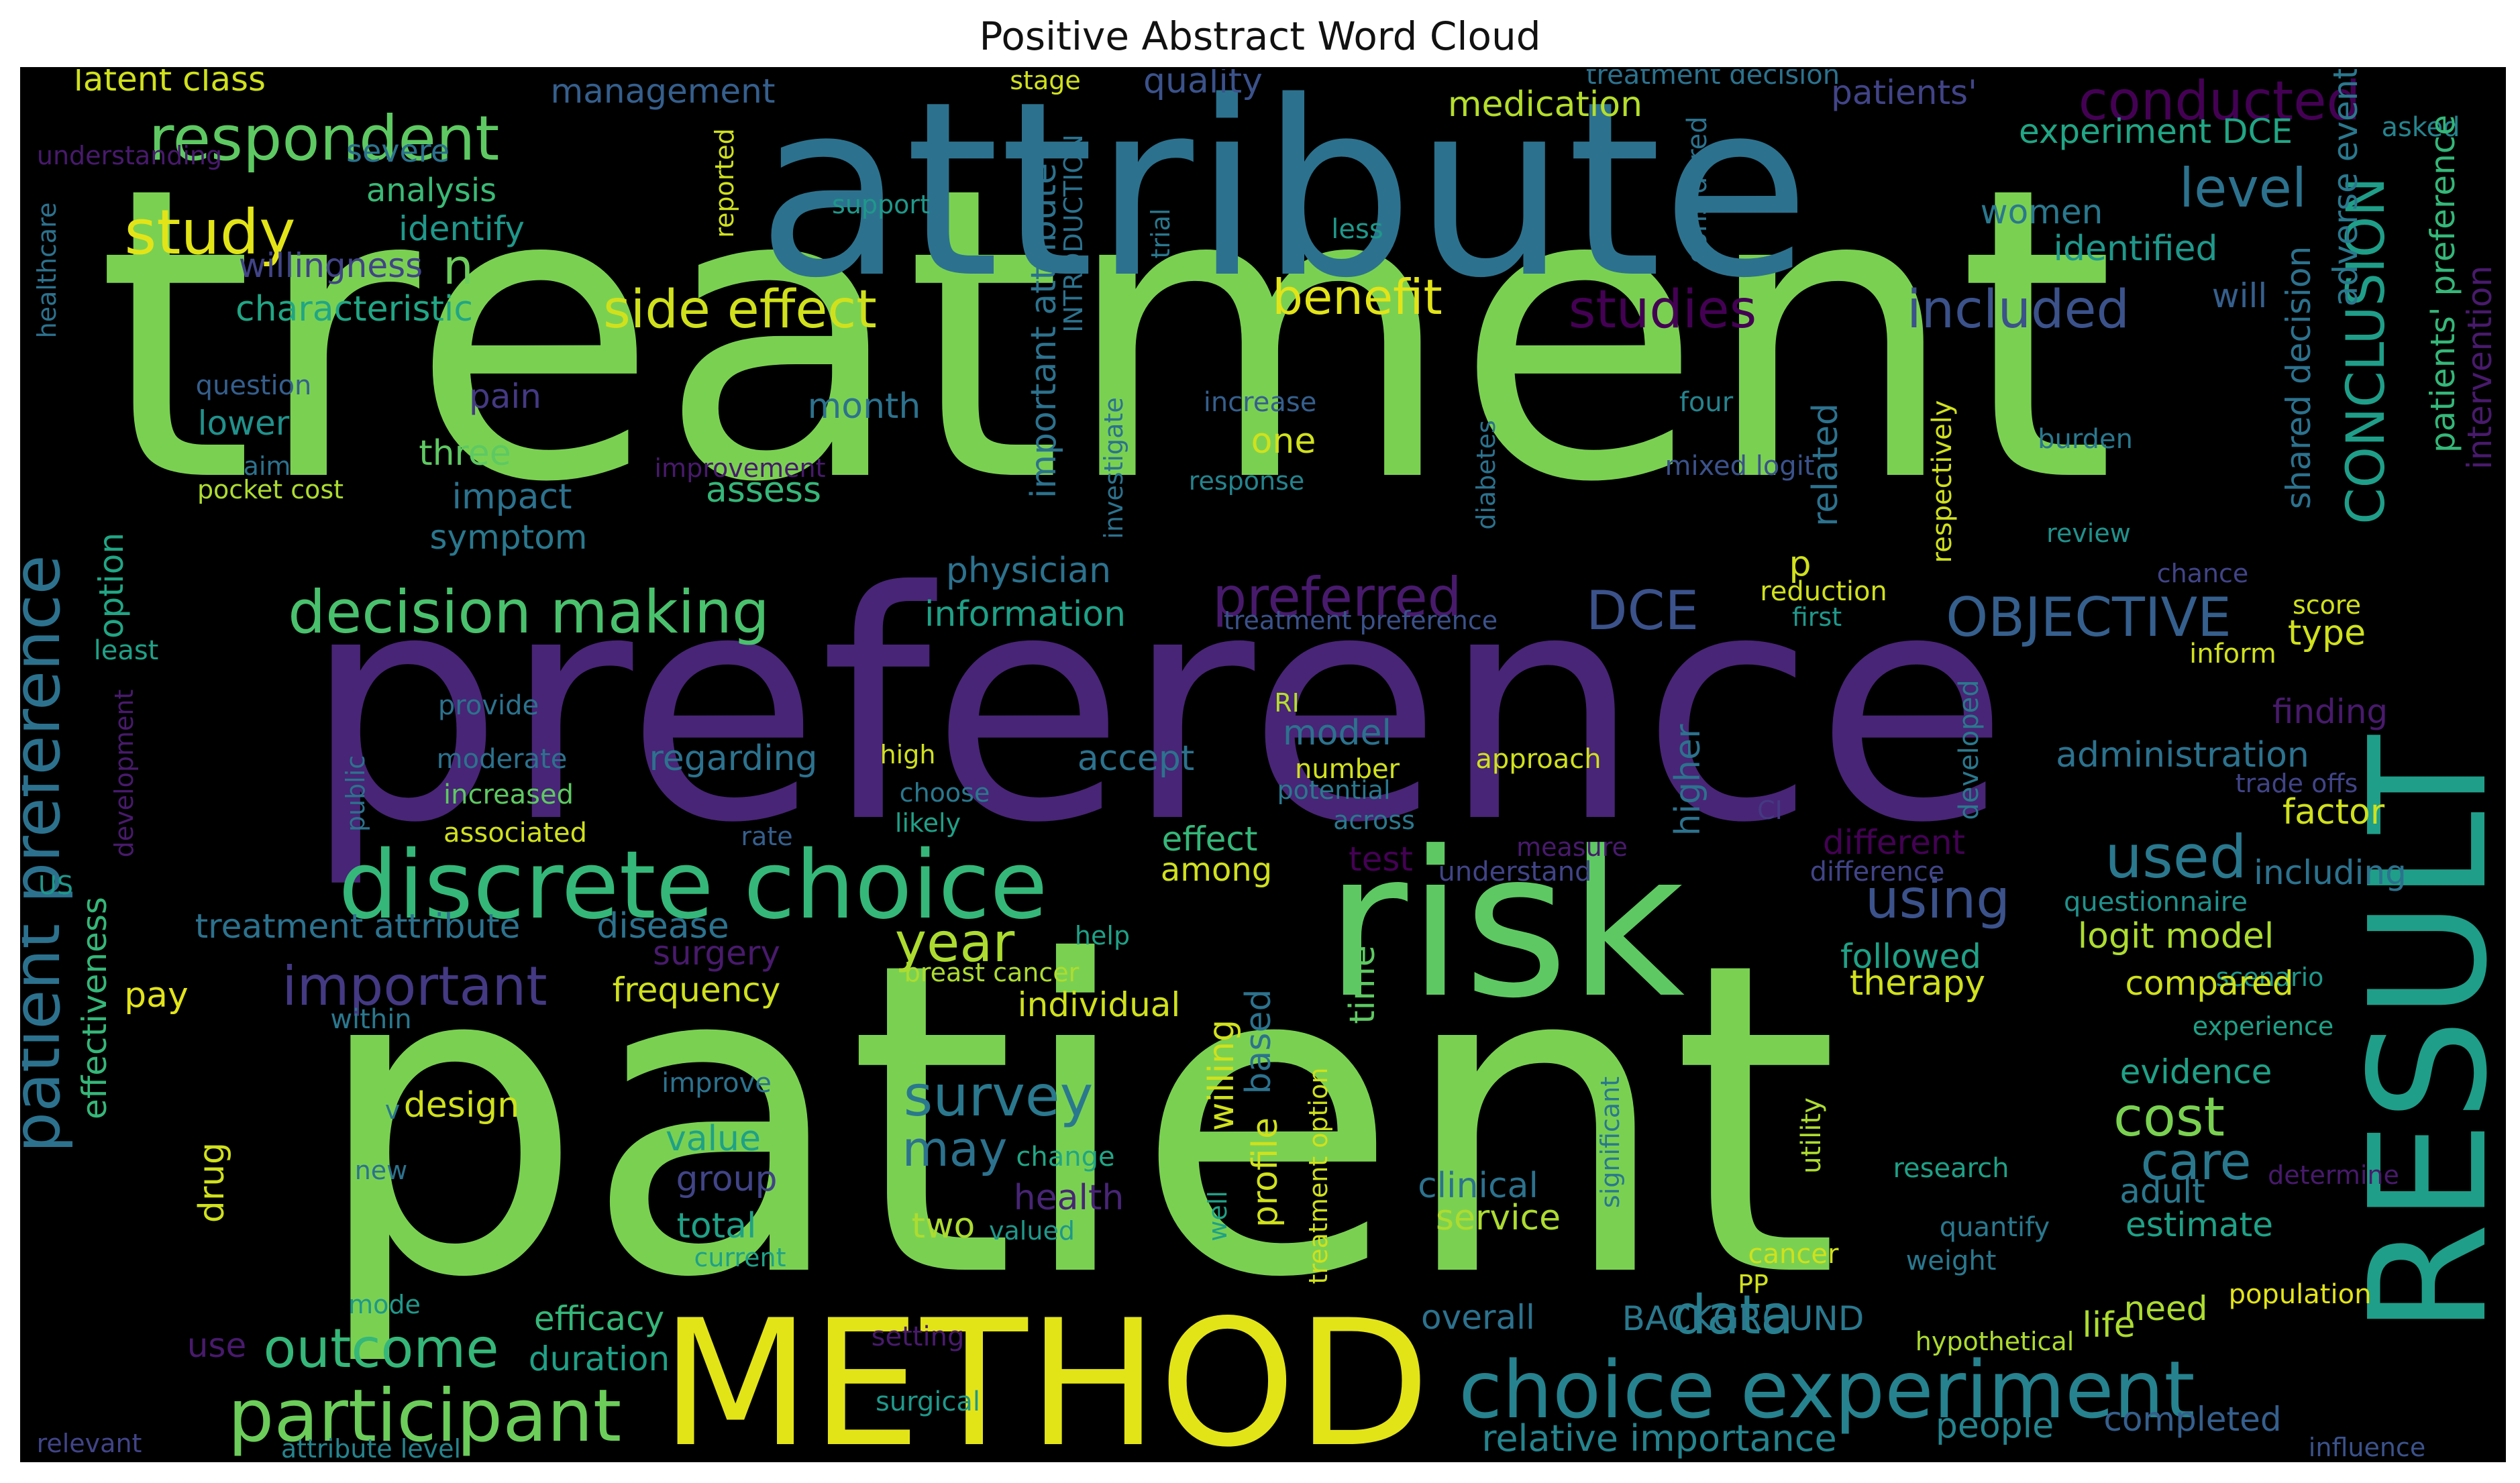 The width and height of the screenshot is (2520, 1483). What do you see at coordinates (1261, 403) in the screenshot?
I see `cloud-word: increase` at bounding box center [1261, 403].